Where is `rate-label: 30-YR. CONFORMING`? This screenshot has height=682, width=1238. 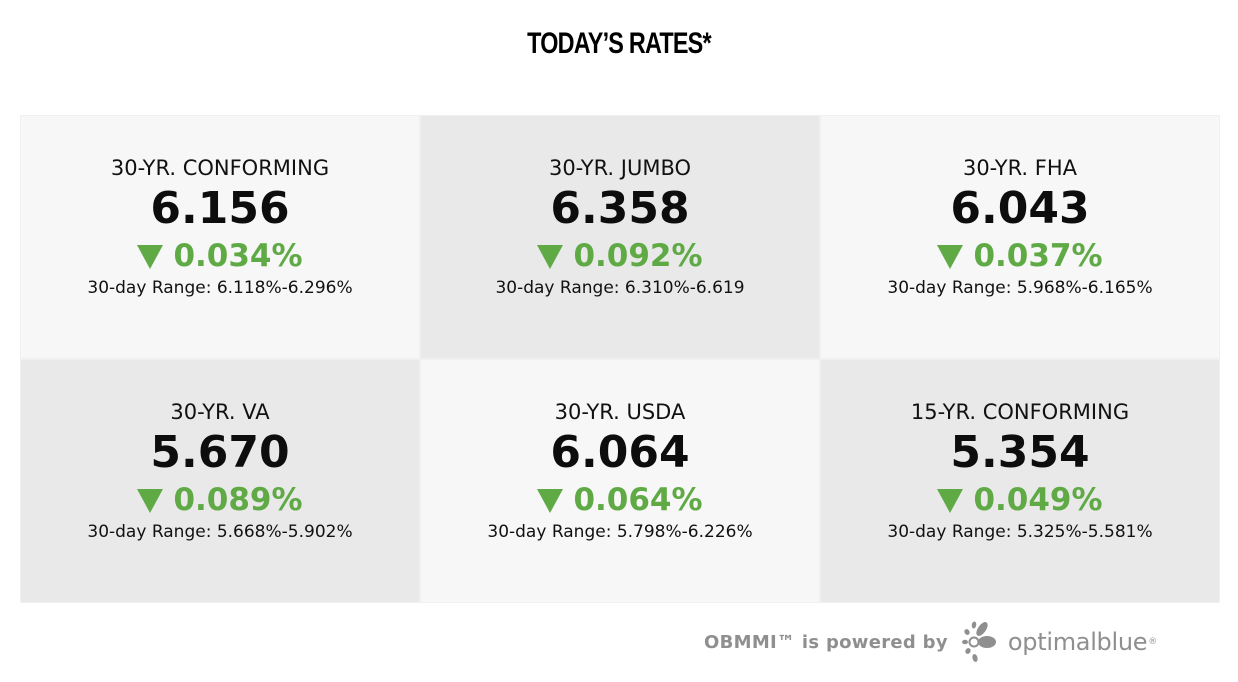 rate-label: 30-YR. CONFORMING is located at coordinates (220, 168).